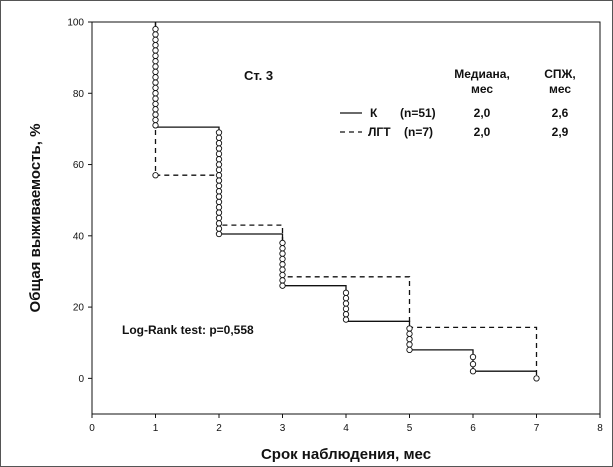 This screenshot has height=467, width=613. I want to click on legend-label-k: К, so click(374, 113).